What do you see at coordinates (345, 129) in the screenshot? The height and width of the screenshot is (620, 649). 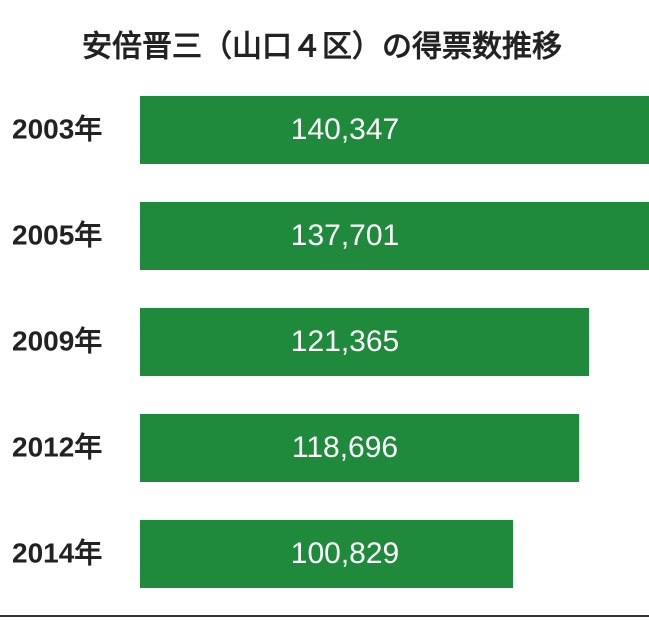 I see `value-label: 140,347` at bounding box center [345, 129].